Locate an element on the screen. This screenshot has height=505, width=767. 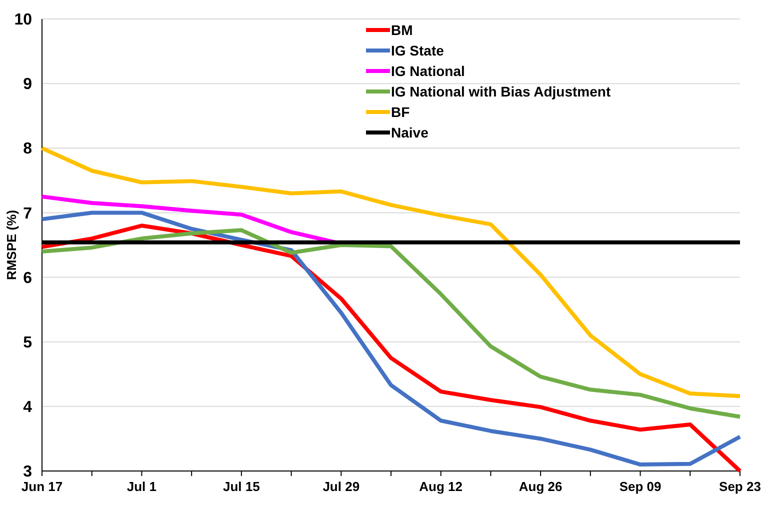
x-tick-label: Sep 09 is located at coordinates (640, 486).